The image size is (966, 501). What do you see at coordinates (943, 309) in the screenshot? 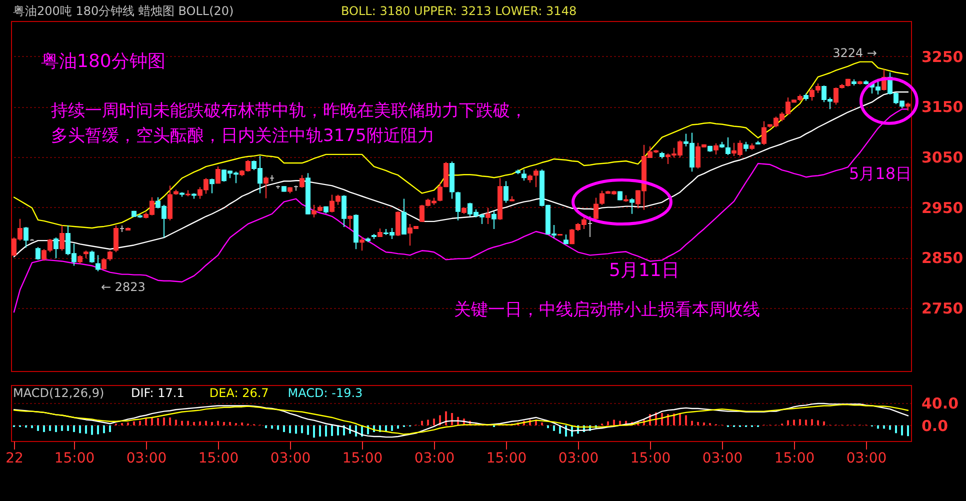
I see `y-tick-label: 2750` at bounding box center [943, 309].